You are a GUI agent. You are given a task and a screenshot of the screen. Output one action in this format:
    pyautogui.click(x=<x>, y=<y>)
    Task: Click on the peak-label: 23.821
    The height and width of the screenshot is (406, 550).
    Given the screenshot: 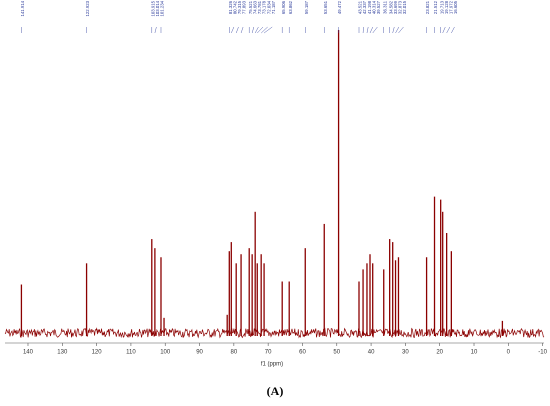 What is the action you would take?
    pyautogui.click(x=427, y=7)
    